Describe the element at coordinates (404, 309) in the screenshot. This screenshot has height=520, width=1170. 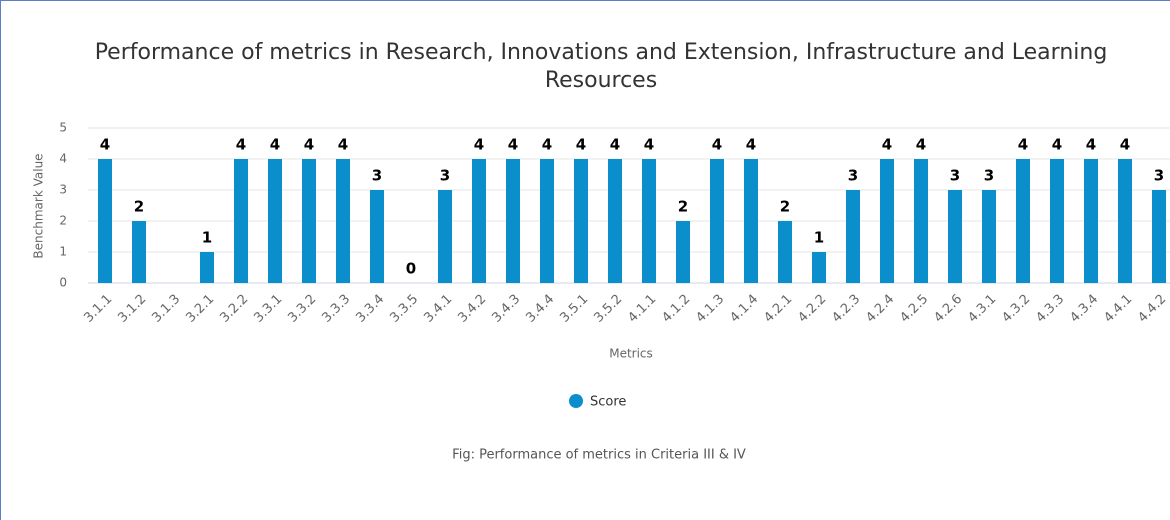
I see `x-tick-label: 3.3.5` at that location.